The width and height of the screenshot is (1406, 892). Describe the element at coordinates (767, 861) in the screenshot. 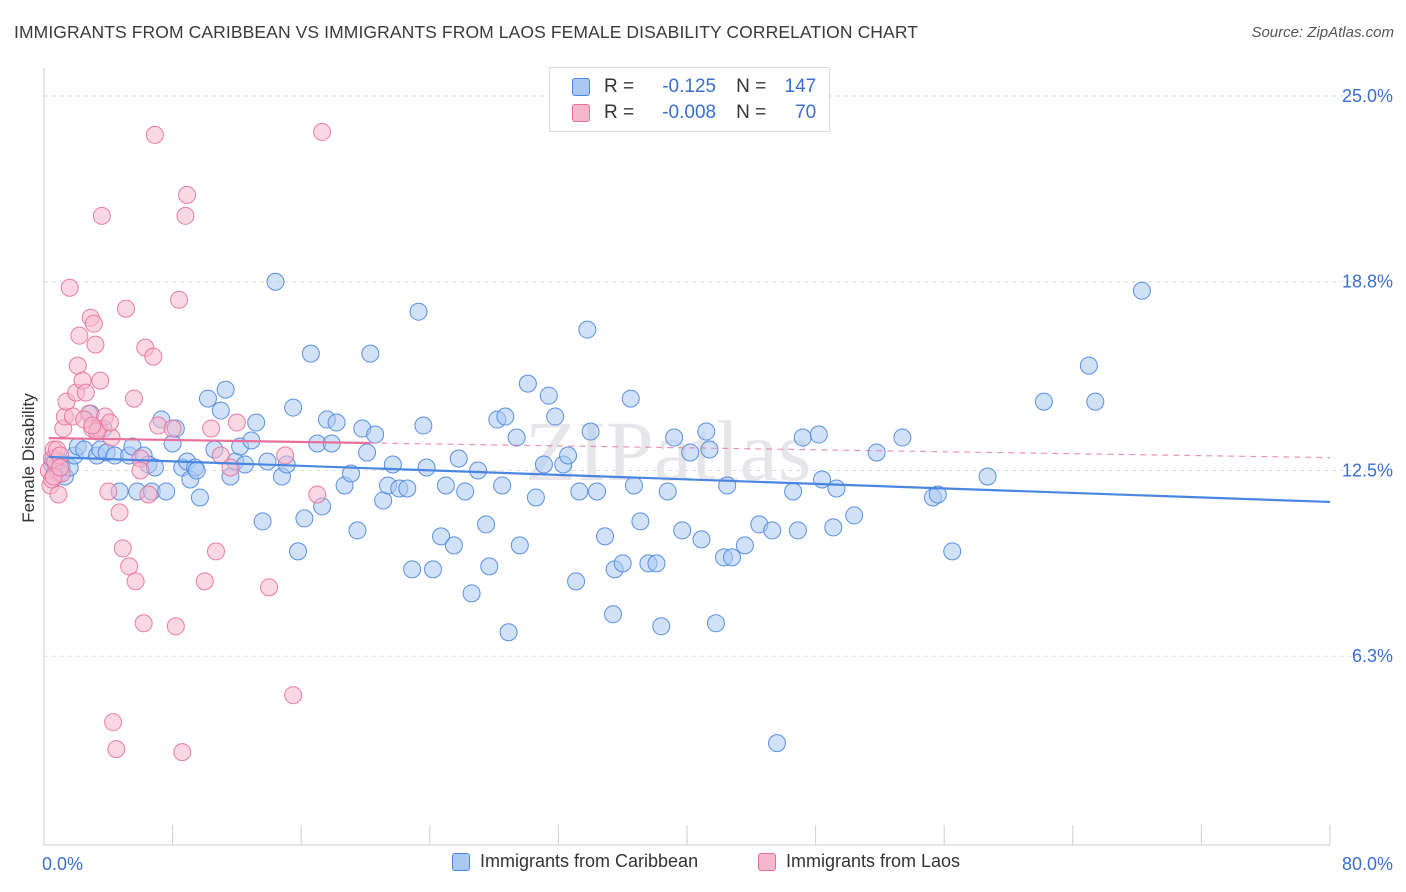

I see `series-swatch-laos` at that location.